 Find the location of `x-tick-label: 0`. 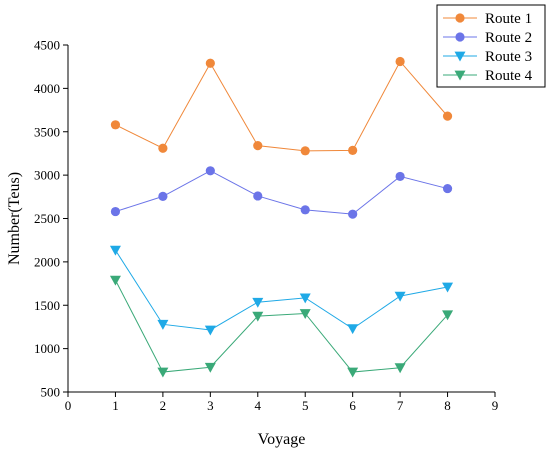

x-tick-label: 0 is located at coordinates (68, 405).